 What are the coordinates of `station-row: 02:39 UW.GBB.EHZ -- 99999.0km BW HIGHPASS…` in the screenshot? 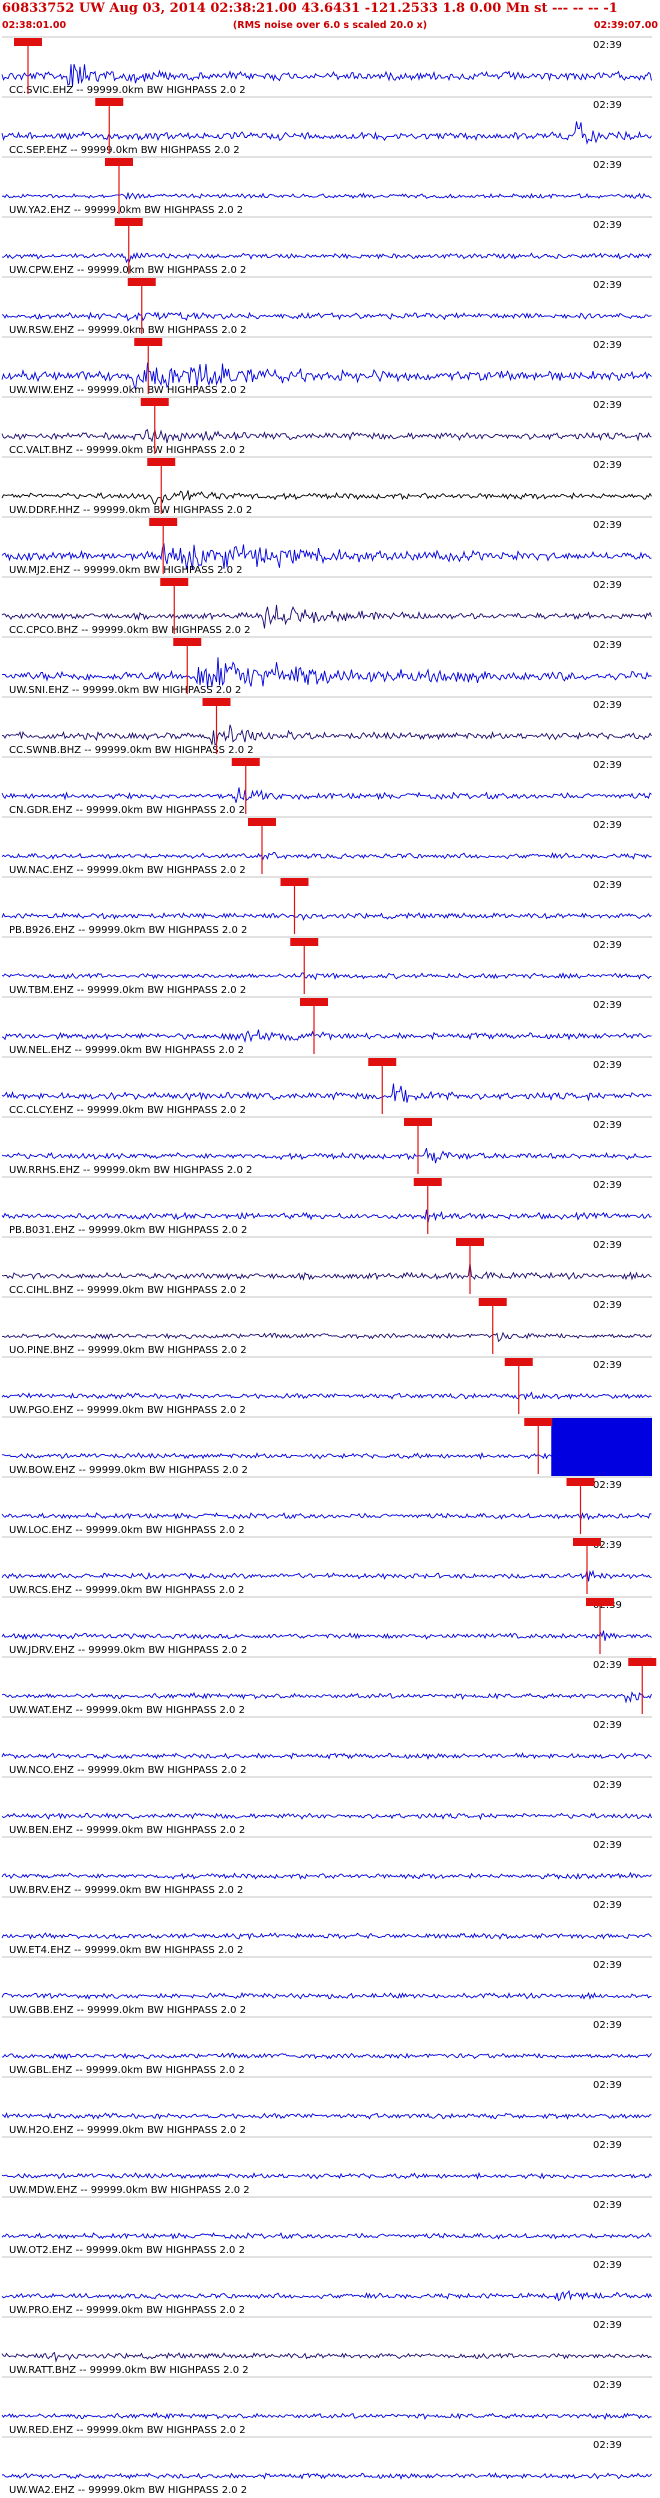 It's located at (326, 1986).